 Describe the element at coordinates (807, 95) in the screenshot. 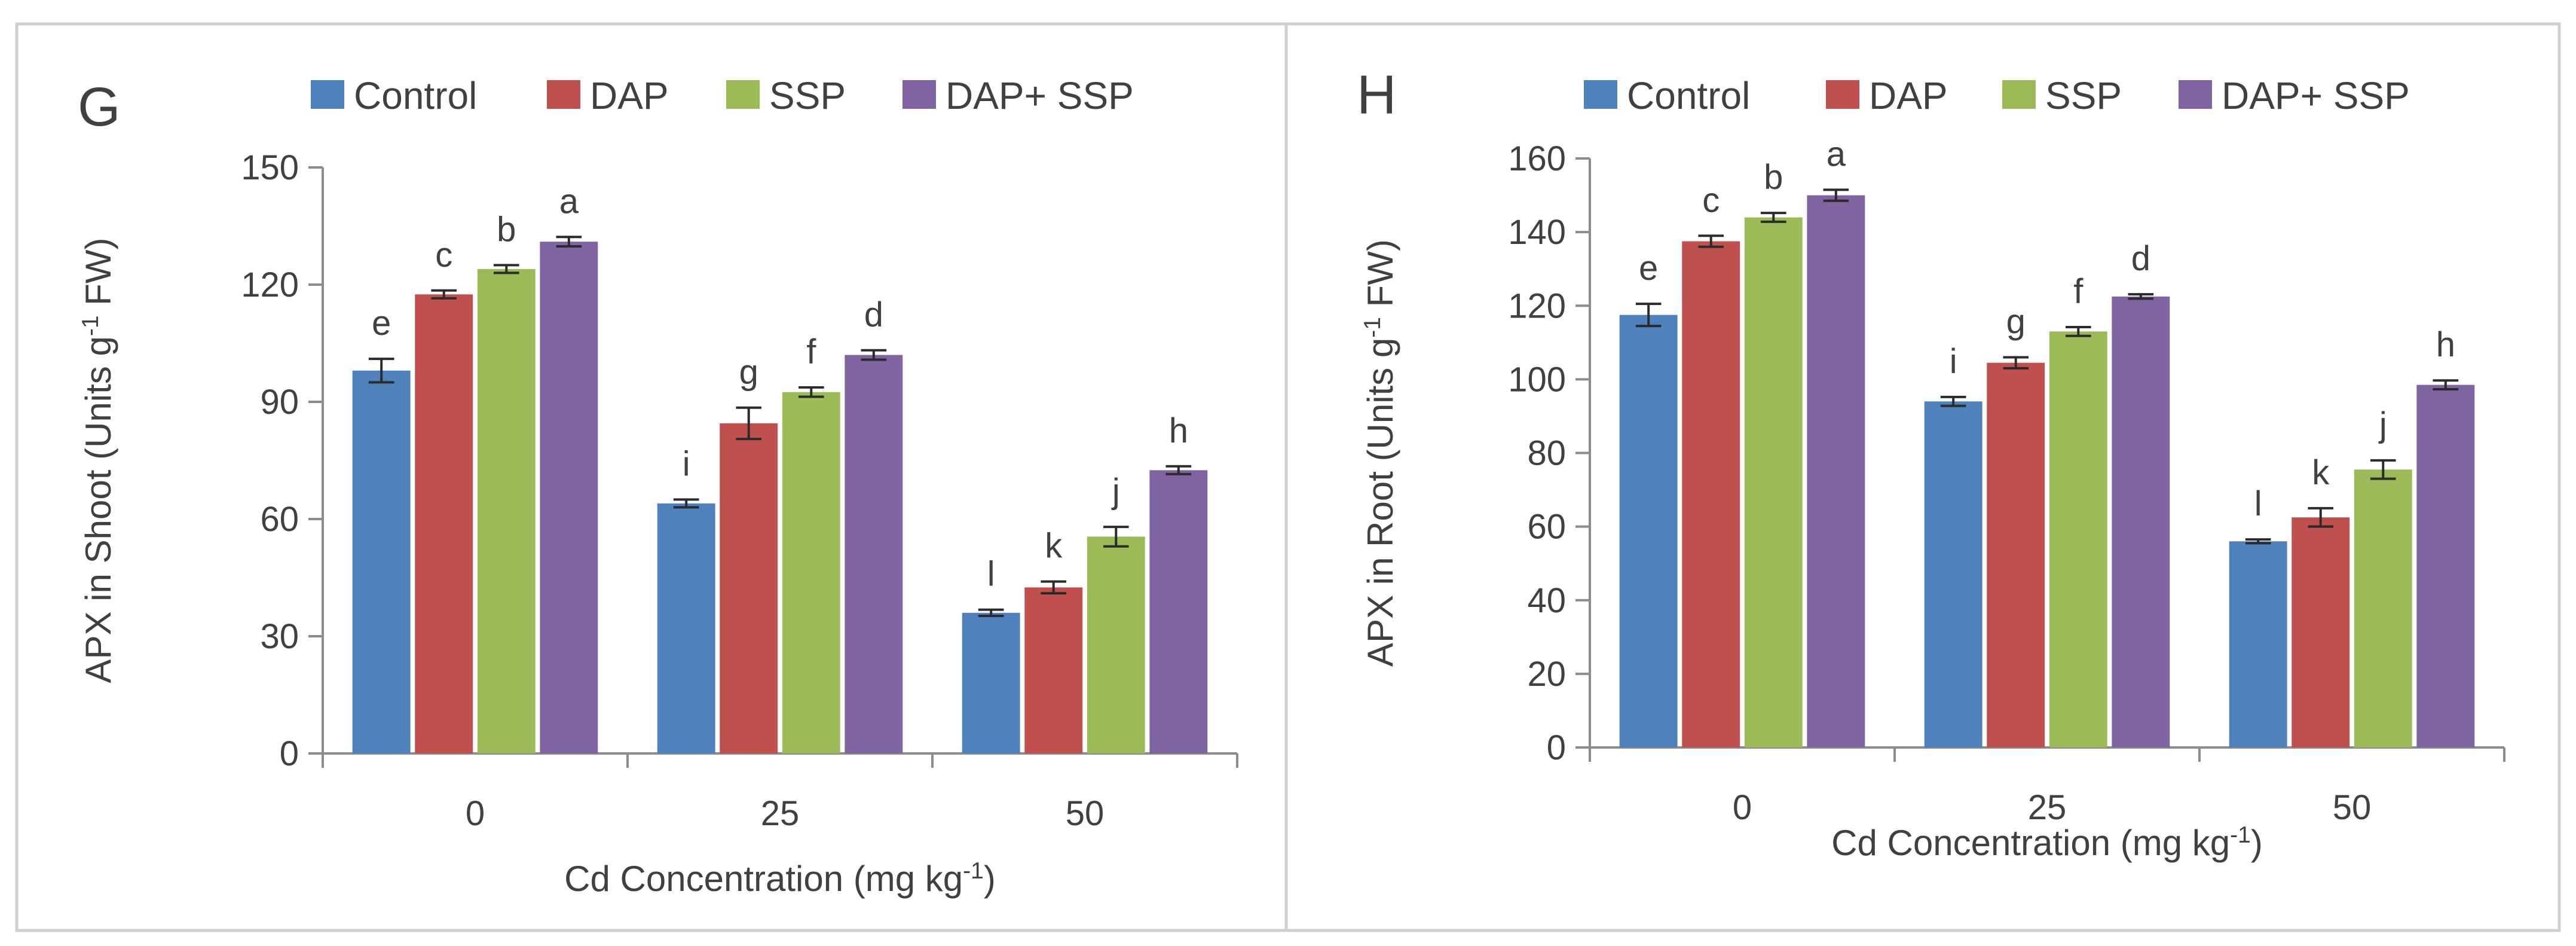

I see `panel-g-legend-label-2: SSP` at that location.